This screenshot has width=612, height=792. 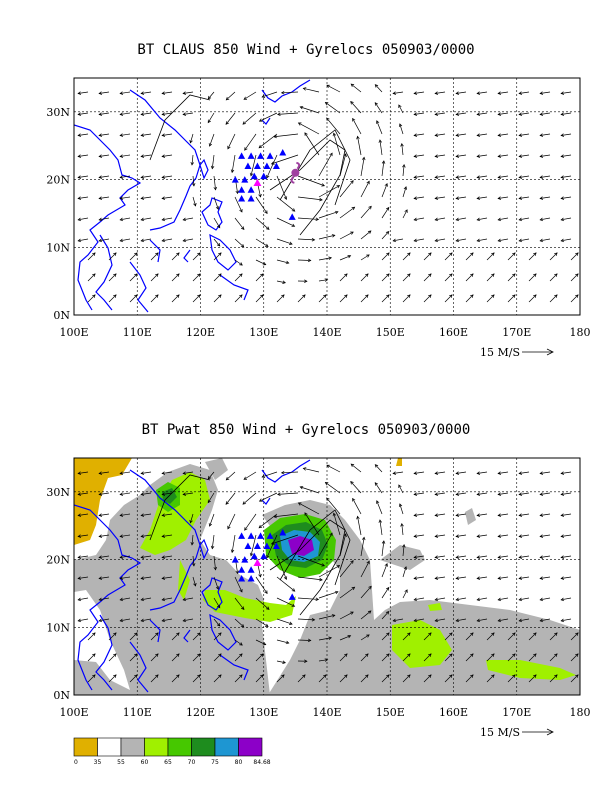 I want to click on lon-tick-label: 110E, so click(x=137, y=712).